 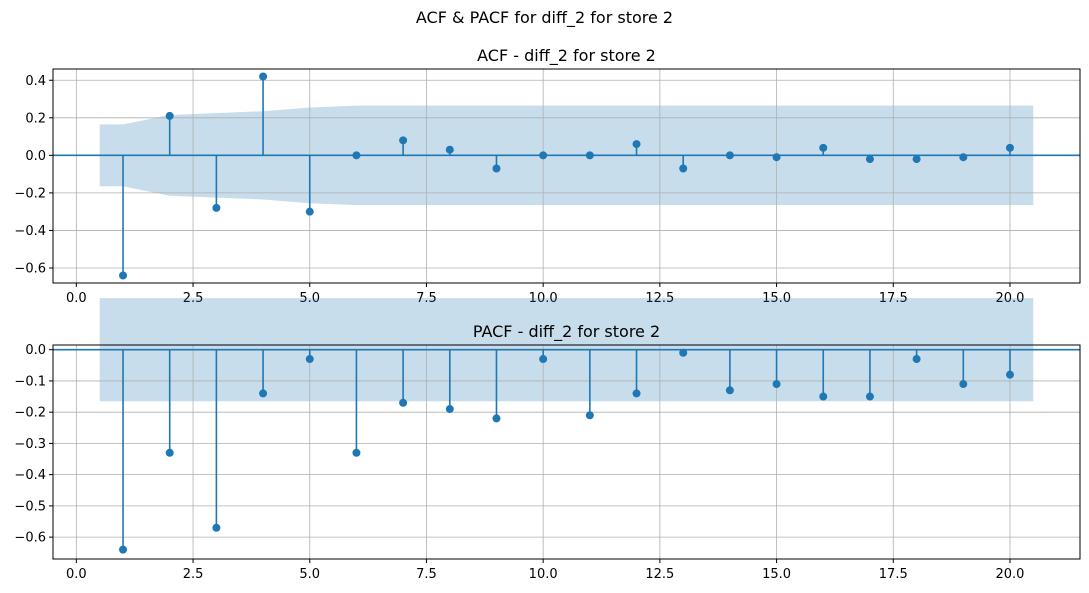 What do you see at coordinates (893, 574) in the screenshot?
I see `pacf-xtick-label: 17.5` at bounding box center [893, 574].